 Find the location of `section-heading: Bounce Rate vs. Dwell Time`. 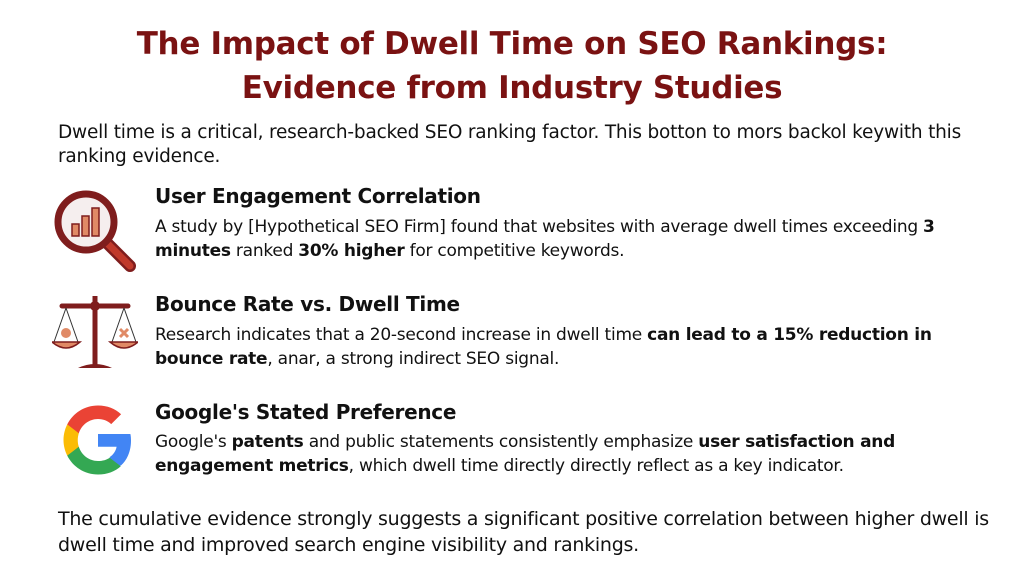

section-heading: Bounce Rate vs. Dwell Time is located at coordinates (307, 304).